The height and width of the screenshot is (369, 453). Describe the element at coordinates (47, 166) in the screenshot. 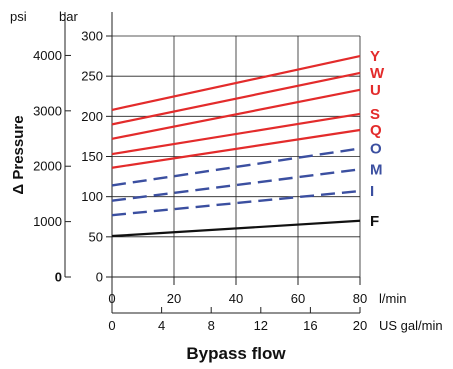

I see `y-secondary-tick-label: 2000` at that location.